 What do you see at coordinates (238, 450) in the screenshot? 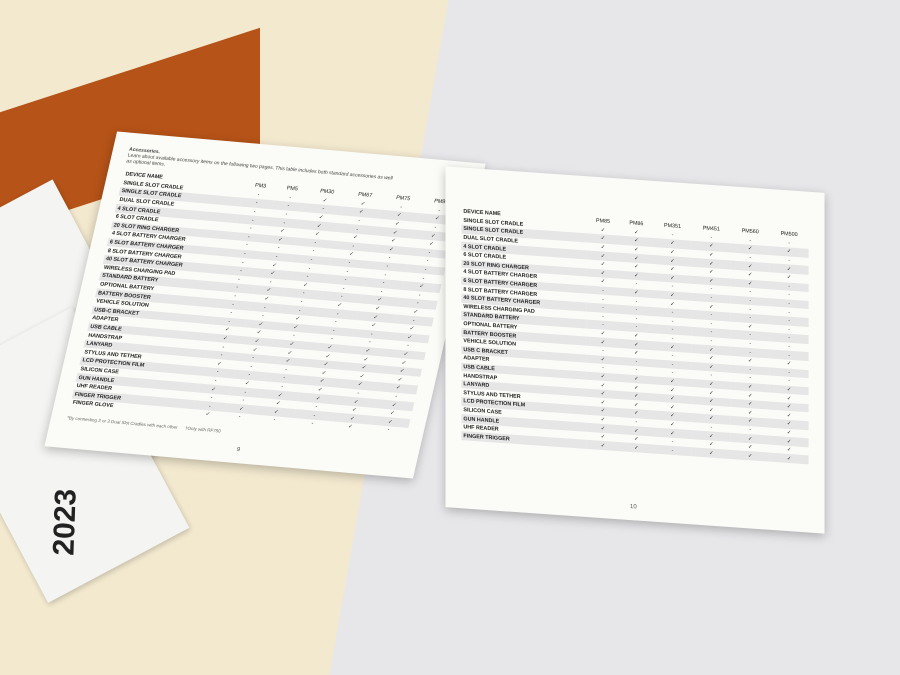
I see `page-number: 9` at bounding box center [238, 450].